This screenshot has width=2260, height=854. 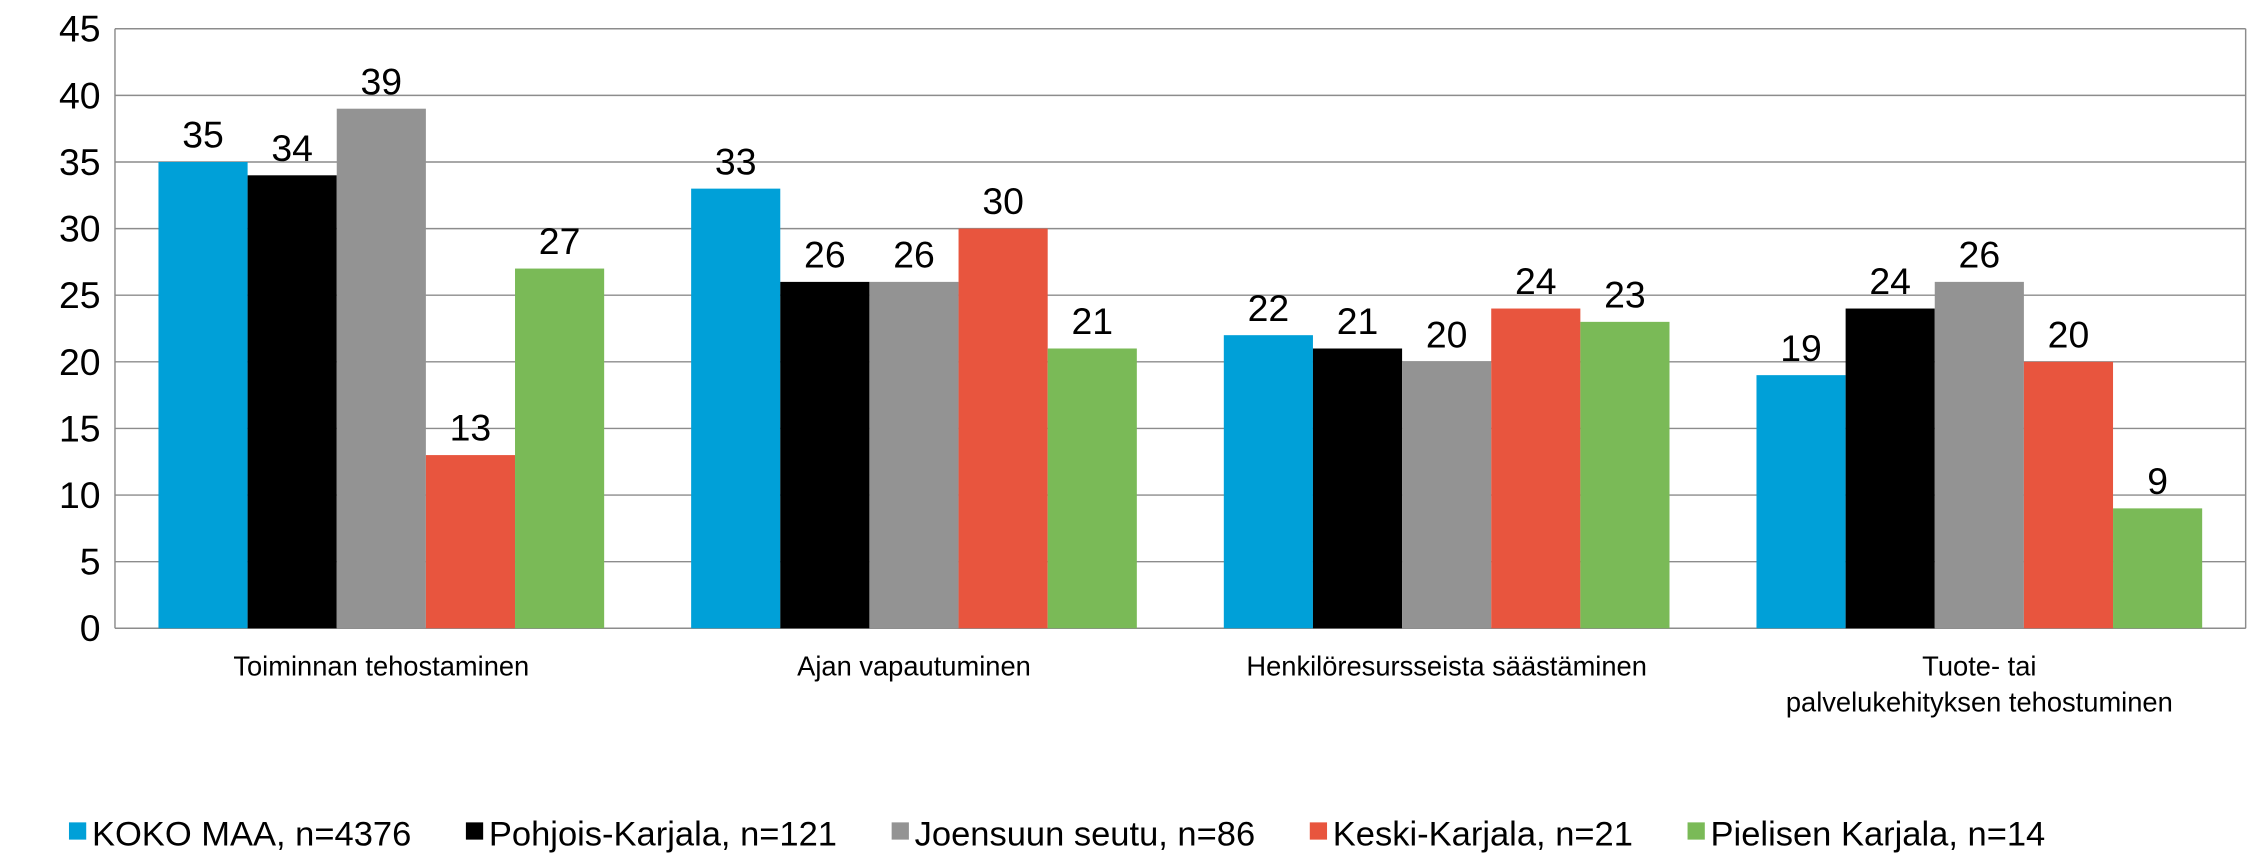 I want to click on data-label: 23, so click(x=1625, y=294).